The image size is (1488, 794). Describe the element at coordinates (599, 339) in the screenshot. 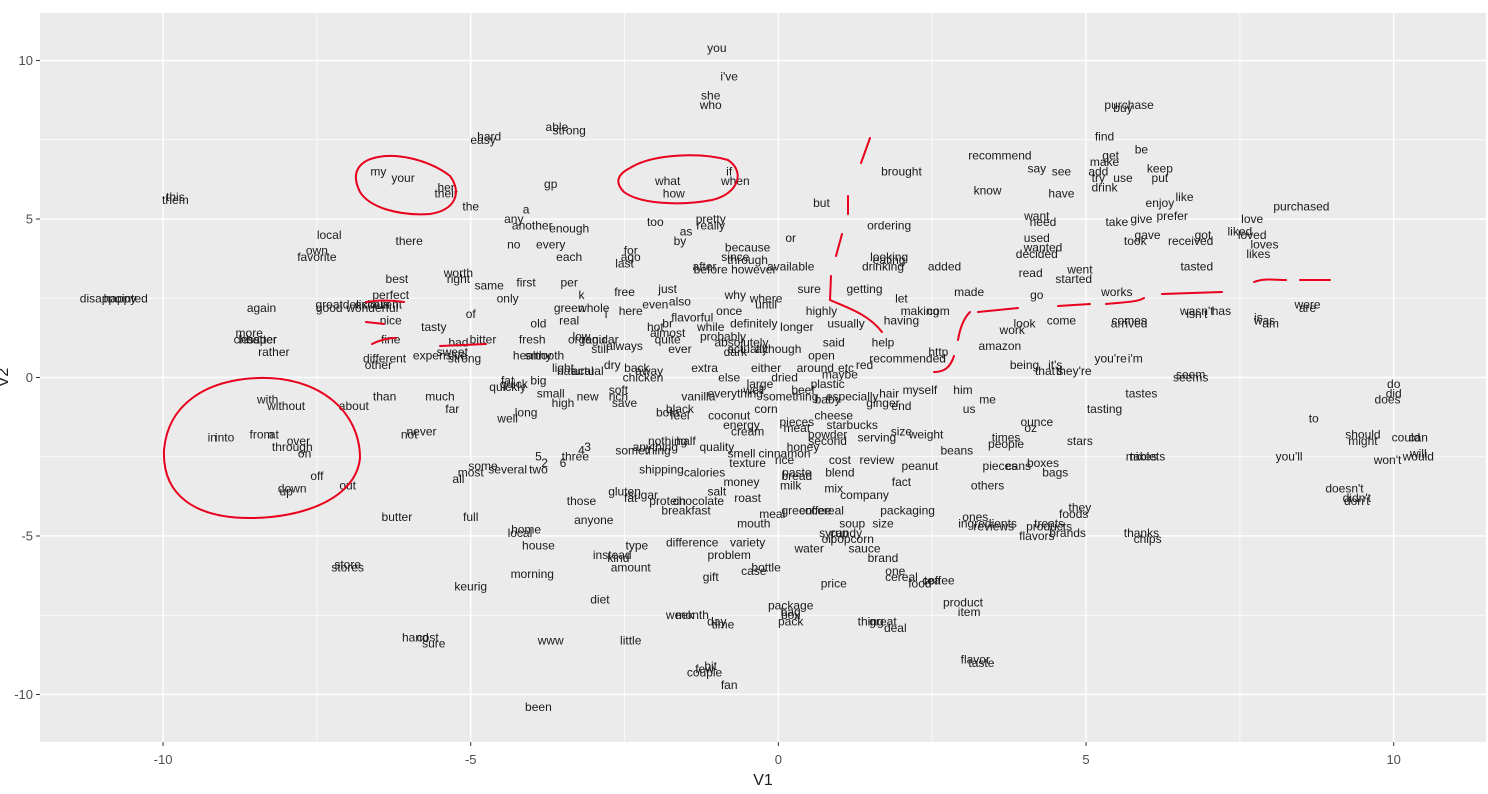

I see `word-point: regular` at that location.